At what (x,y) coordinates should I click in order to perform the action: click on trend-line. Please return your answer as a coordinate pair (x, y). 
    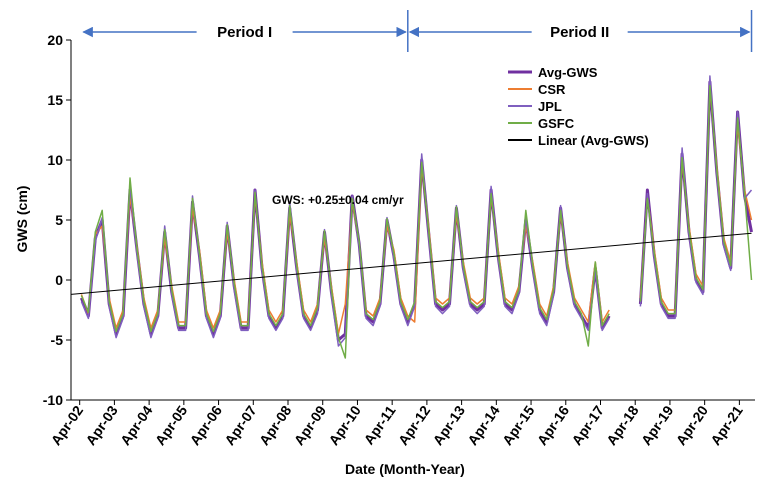
    Looking at the image, I should click on (411, 263).